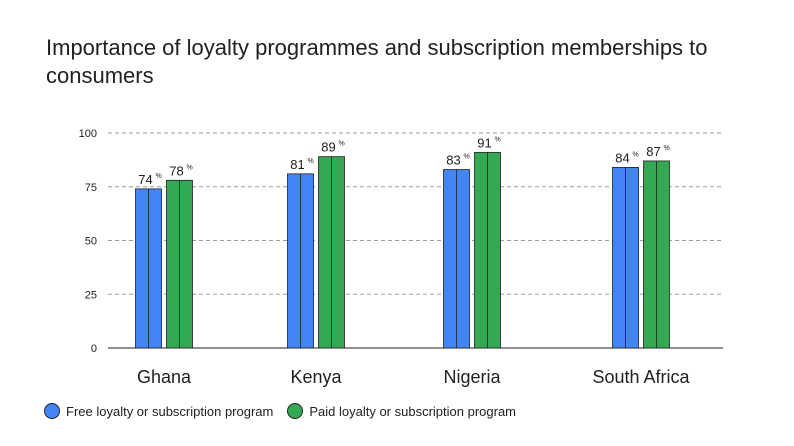 The width and height of the screenshot is (794, 446). Describe the element at coordinates (176, 170) in the screenshot. I see `data-label: 78` at that location.